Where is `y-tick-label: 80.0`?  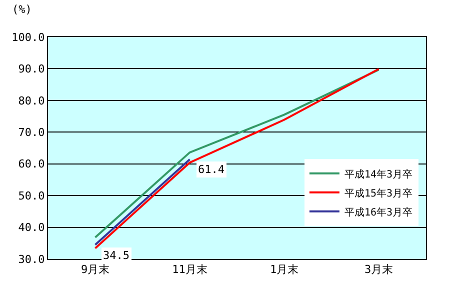 y-tick-label: 80.0 is located at coordinates (31, 101).